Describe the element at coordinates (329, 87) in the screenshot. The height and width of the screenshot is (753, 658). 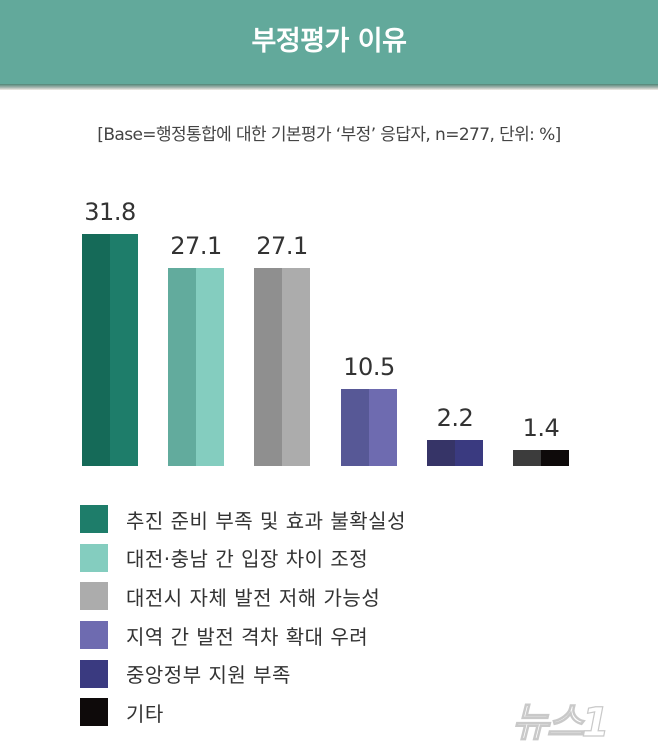
I see `header-divider` at that location.